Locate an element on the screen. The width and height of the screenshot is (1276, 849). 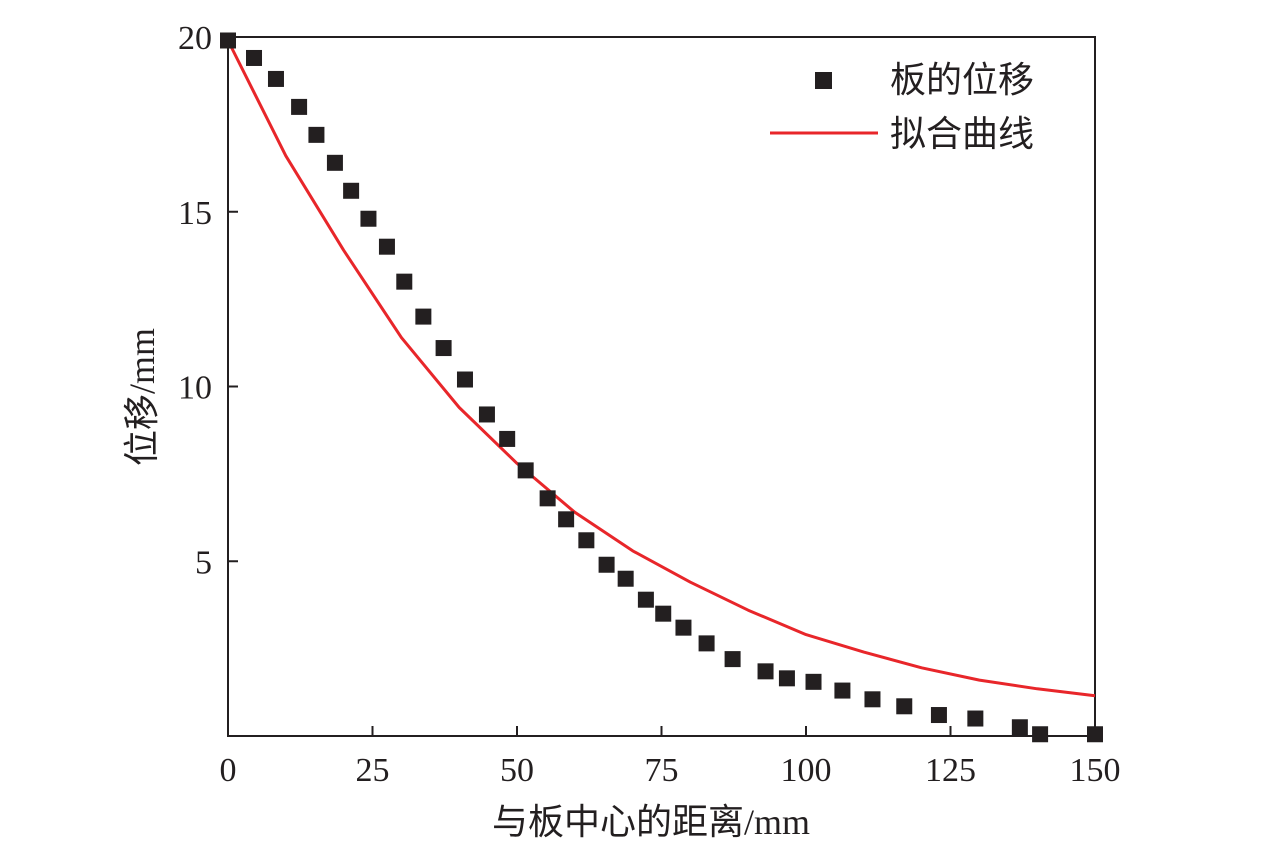
x-tick-label: 0 is located at coordinates (228, 770).